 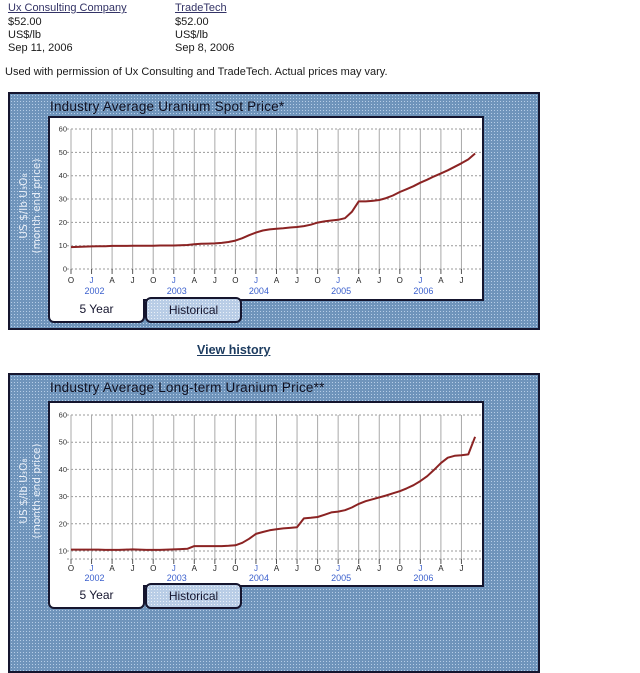 What do you see at coordinates (234, 350) in the screenshot?
I see `view-history-link: View history` at bounding box center [234, 350].